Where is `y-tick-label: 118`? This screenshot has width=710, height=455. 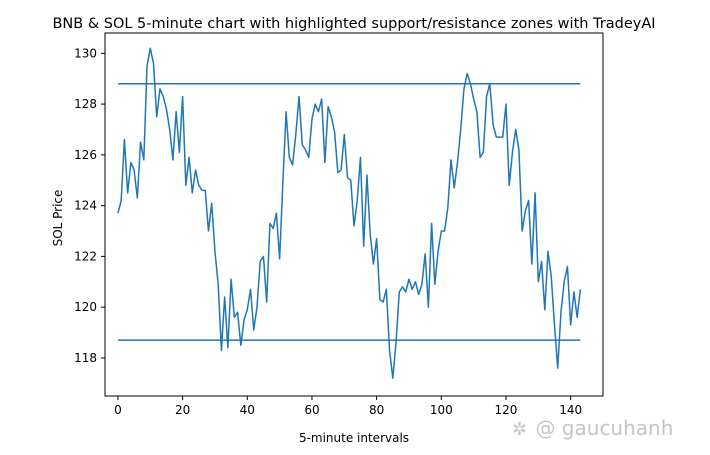 y-tick-label: 118 is located at coordinates (85, 358).